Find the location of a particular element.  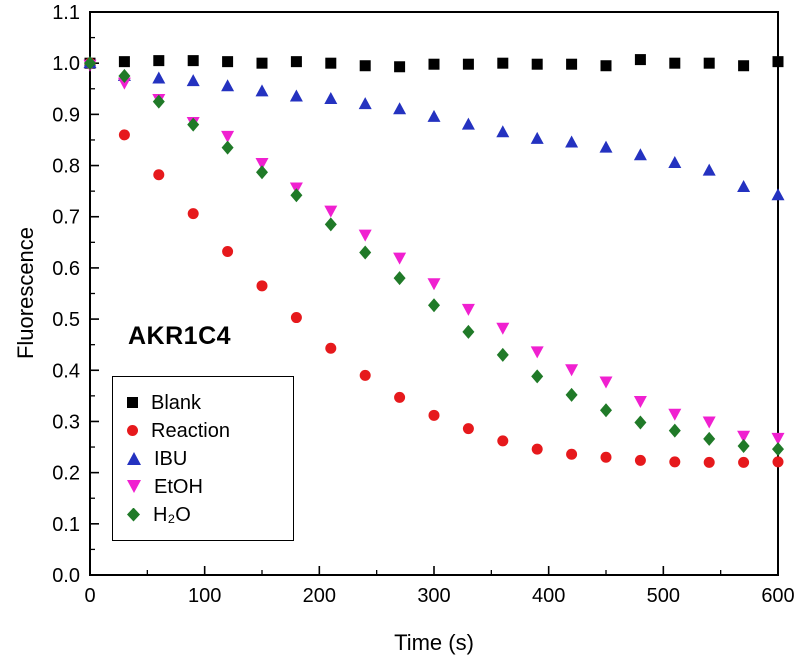

enzyme-annotation: AKR1C4 is located at coordinates (180, 336).